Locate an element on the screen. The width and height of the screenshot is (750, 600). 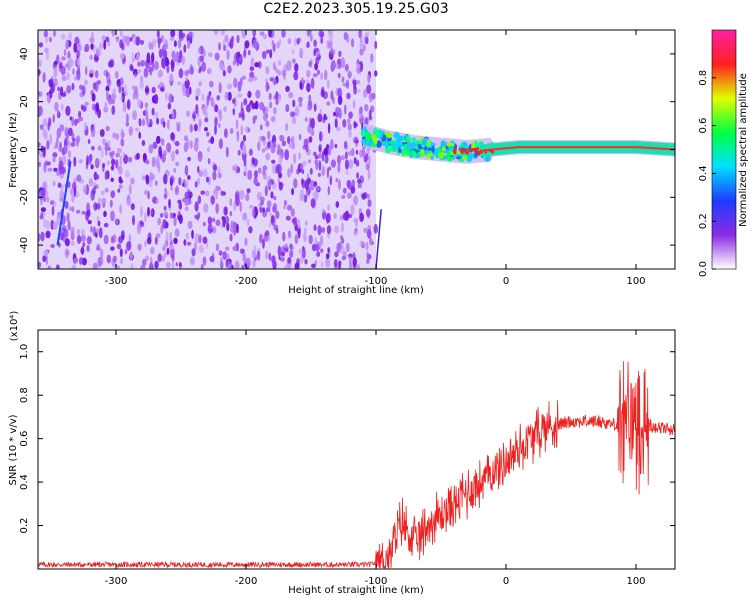
snr-y-label: SNR (10 * v/v) is located at coordinates (13, 449).